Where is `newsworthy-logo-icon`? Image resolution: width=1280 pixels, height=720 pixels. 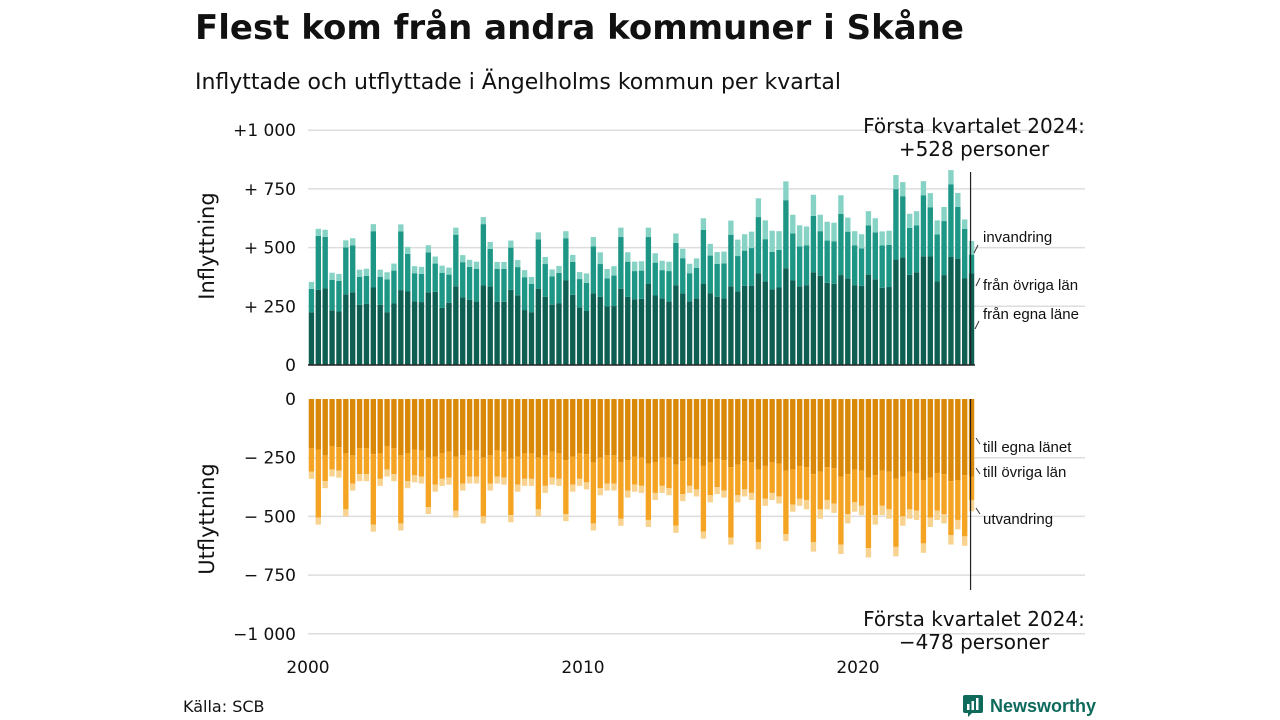 newsworthy-logo-icon is located at coordinates (973, 706).